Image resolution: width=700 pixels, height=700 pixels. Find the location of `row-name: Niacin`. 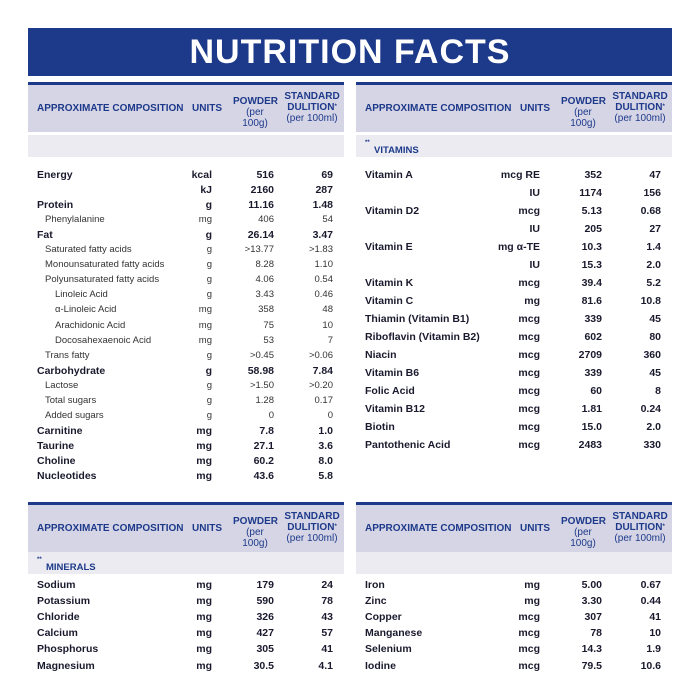

row-name: Niacin is located at coordinates (381, 355).